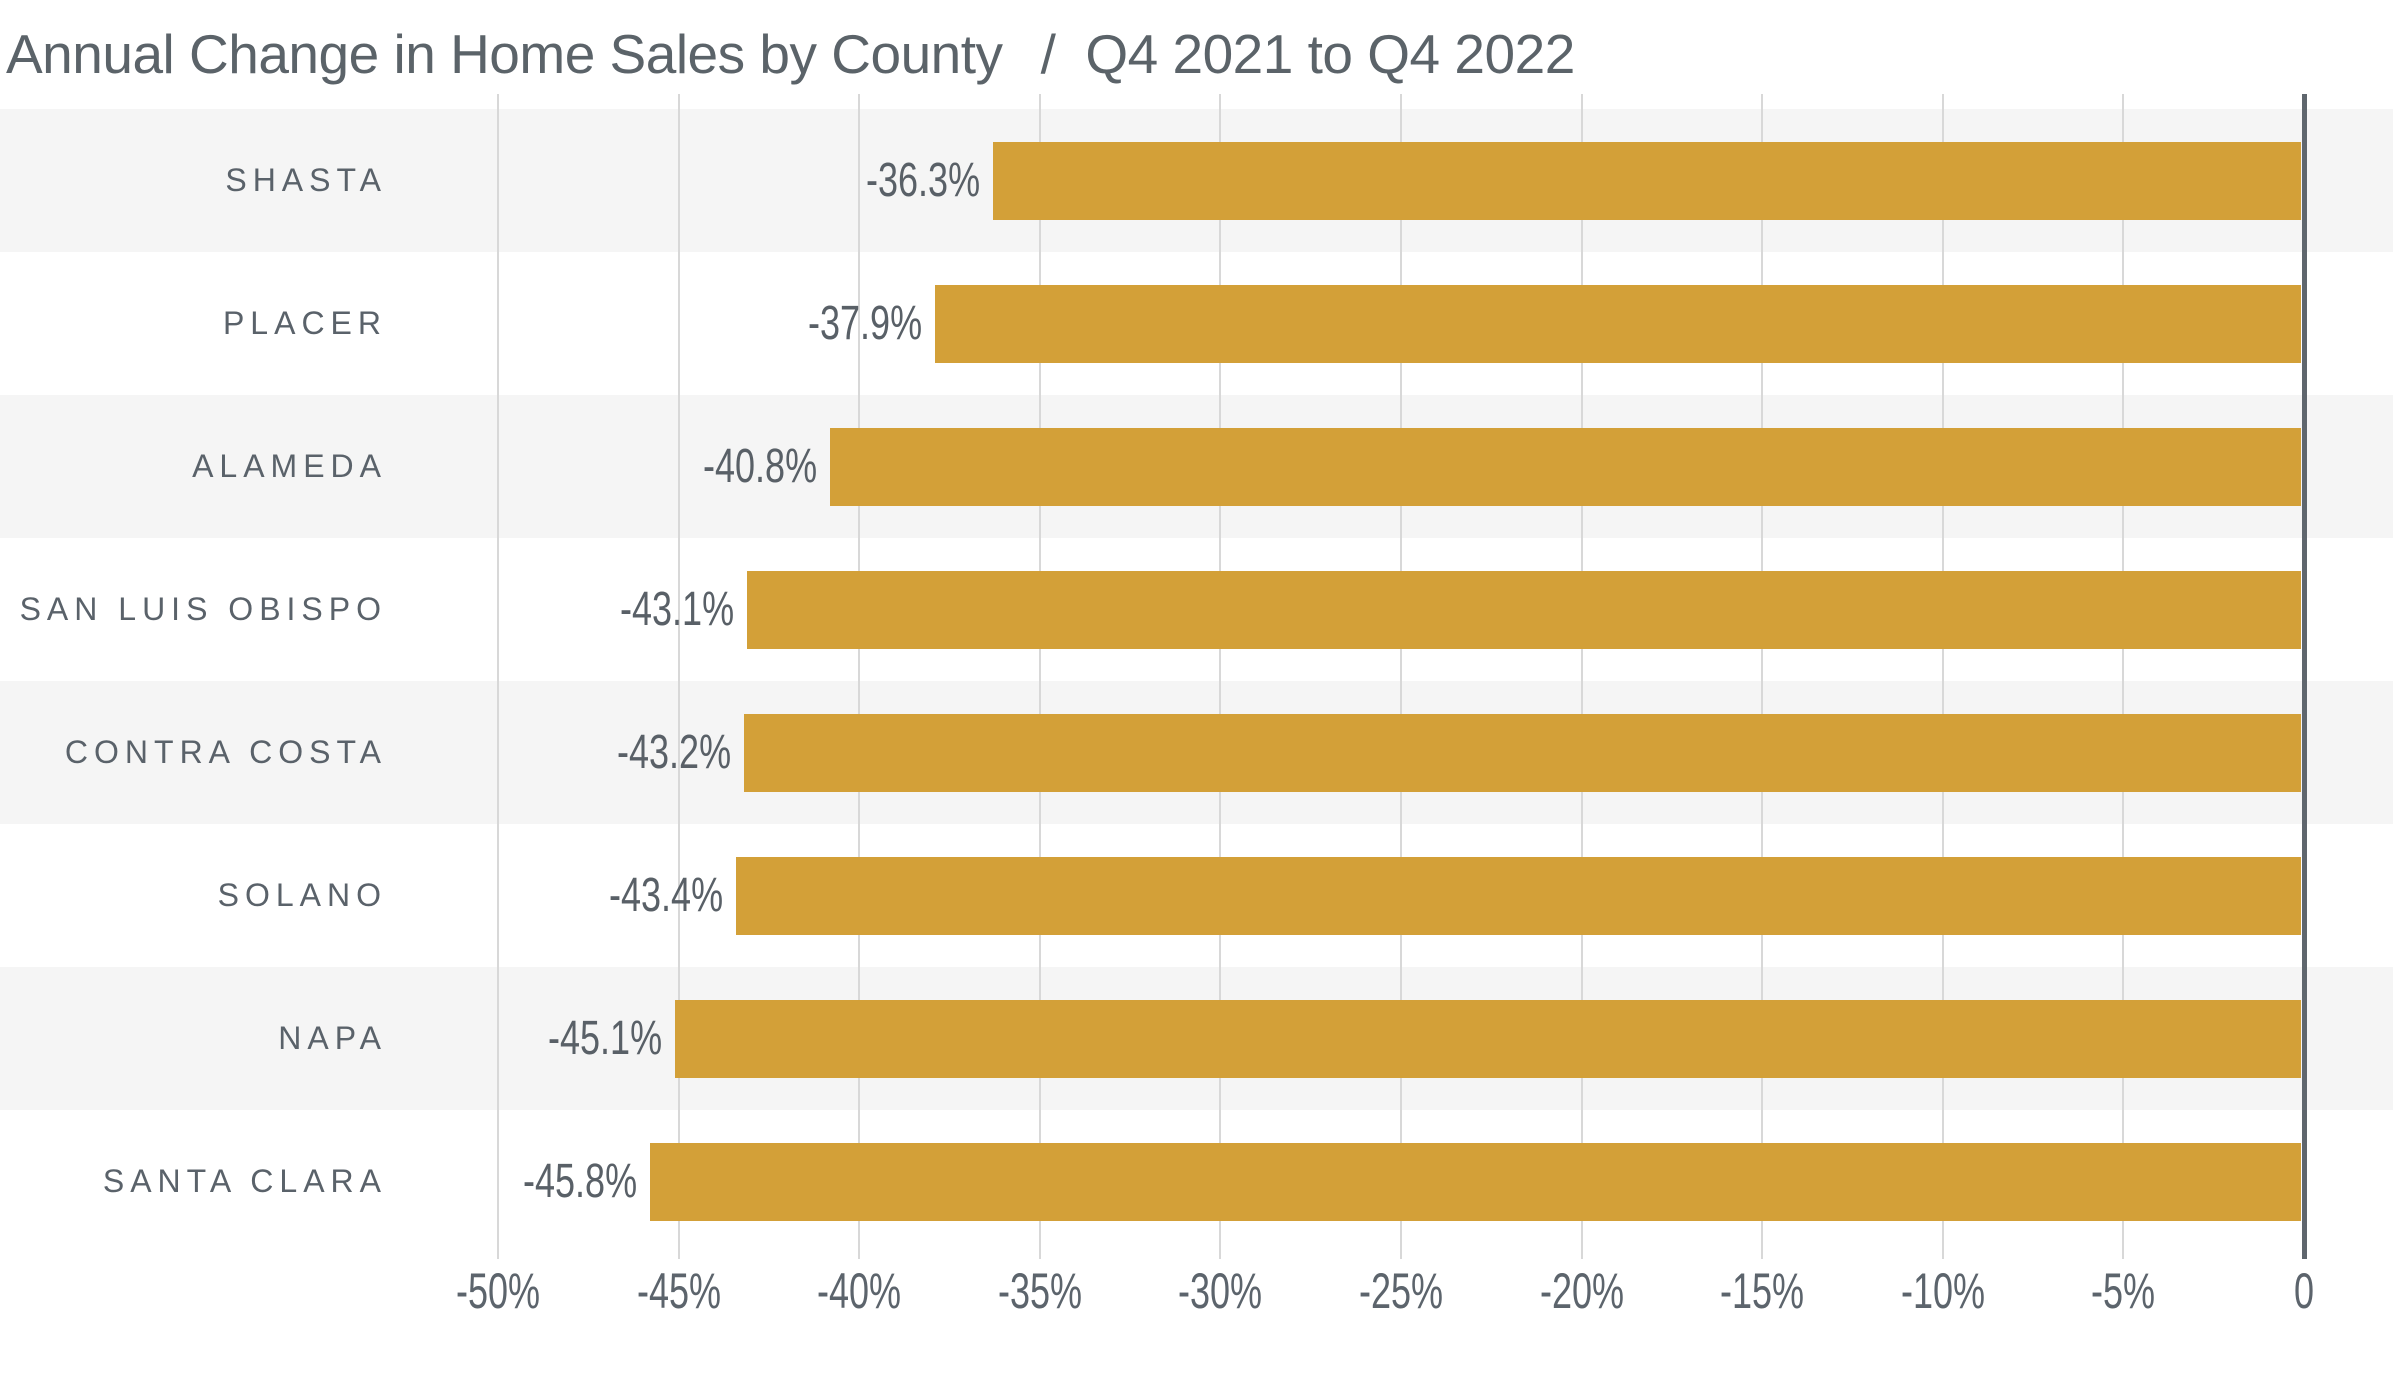  Describe the element at coordinates (1220, 1291) in the screenshot. I see `x-tick-label: -30%` at that location.